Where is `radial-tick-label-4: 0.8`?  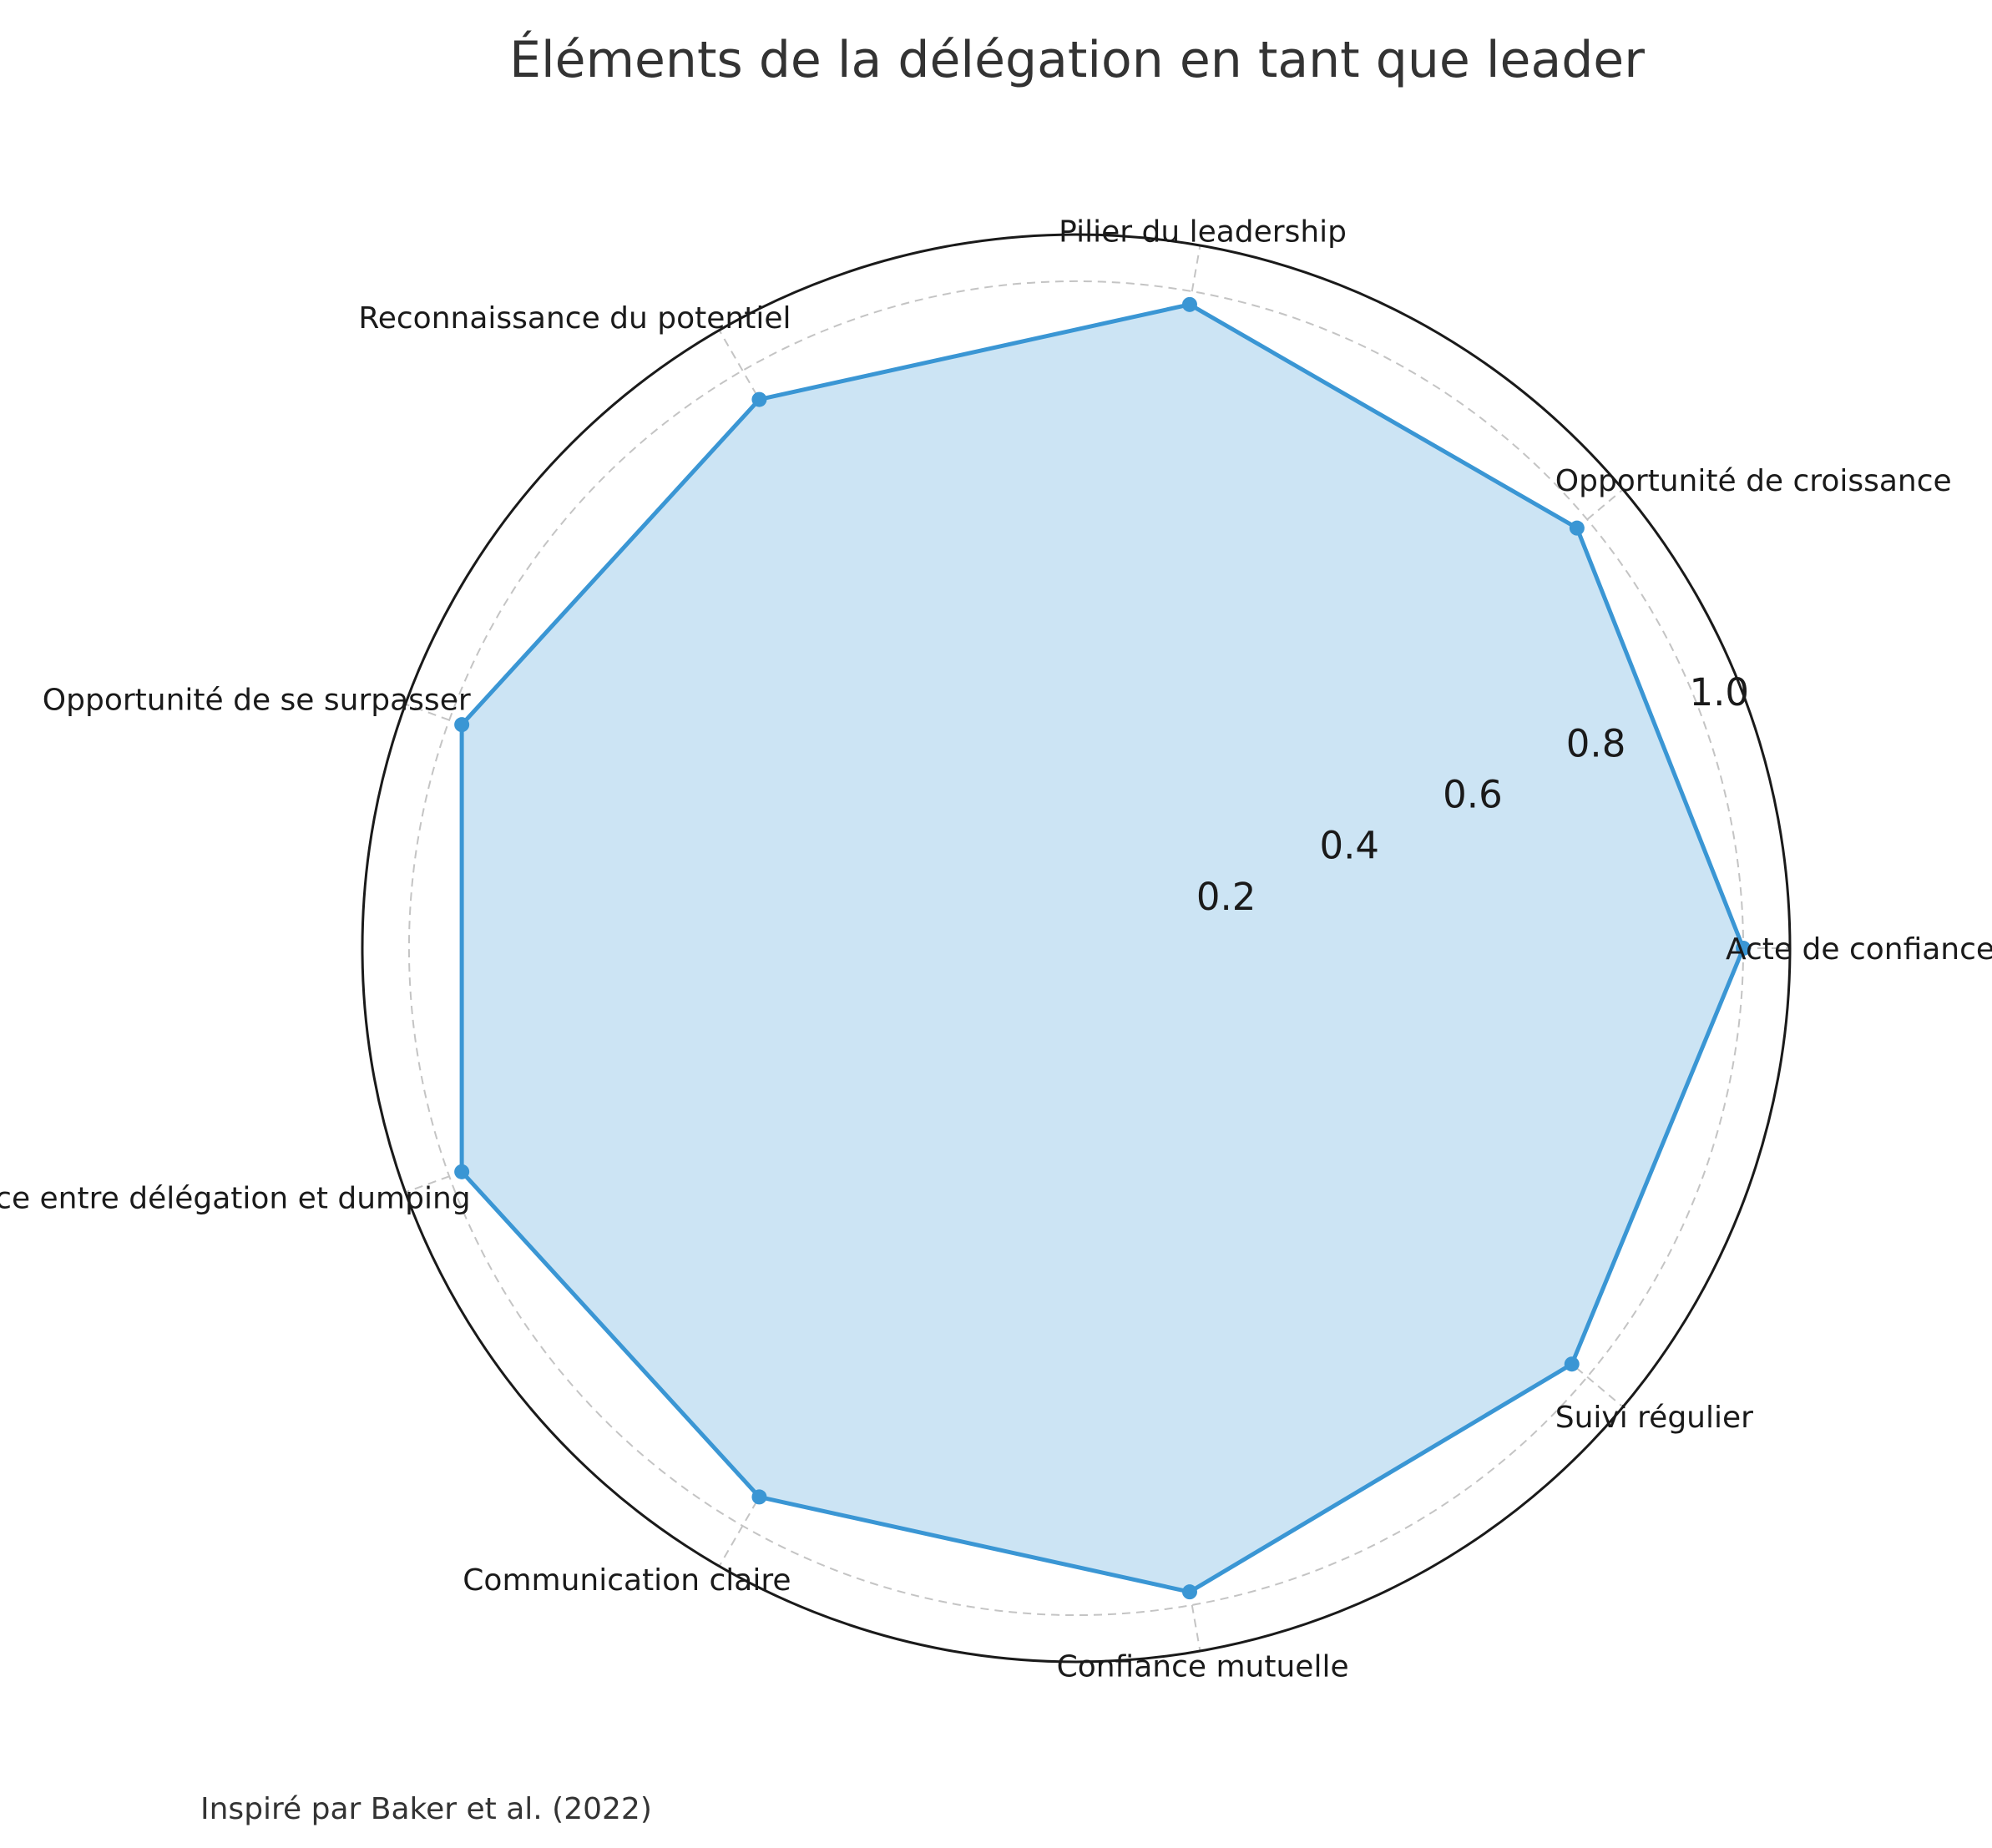 radial-tick-label-4: 0.8 is located at coordinates (1596, 743).